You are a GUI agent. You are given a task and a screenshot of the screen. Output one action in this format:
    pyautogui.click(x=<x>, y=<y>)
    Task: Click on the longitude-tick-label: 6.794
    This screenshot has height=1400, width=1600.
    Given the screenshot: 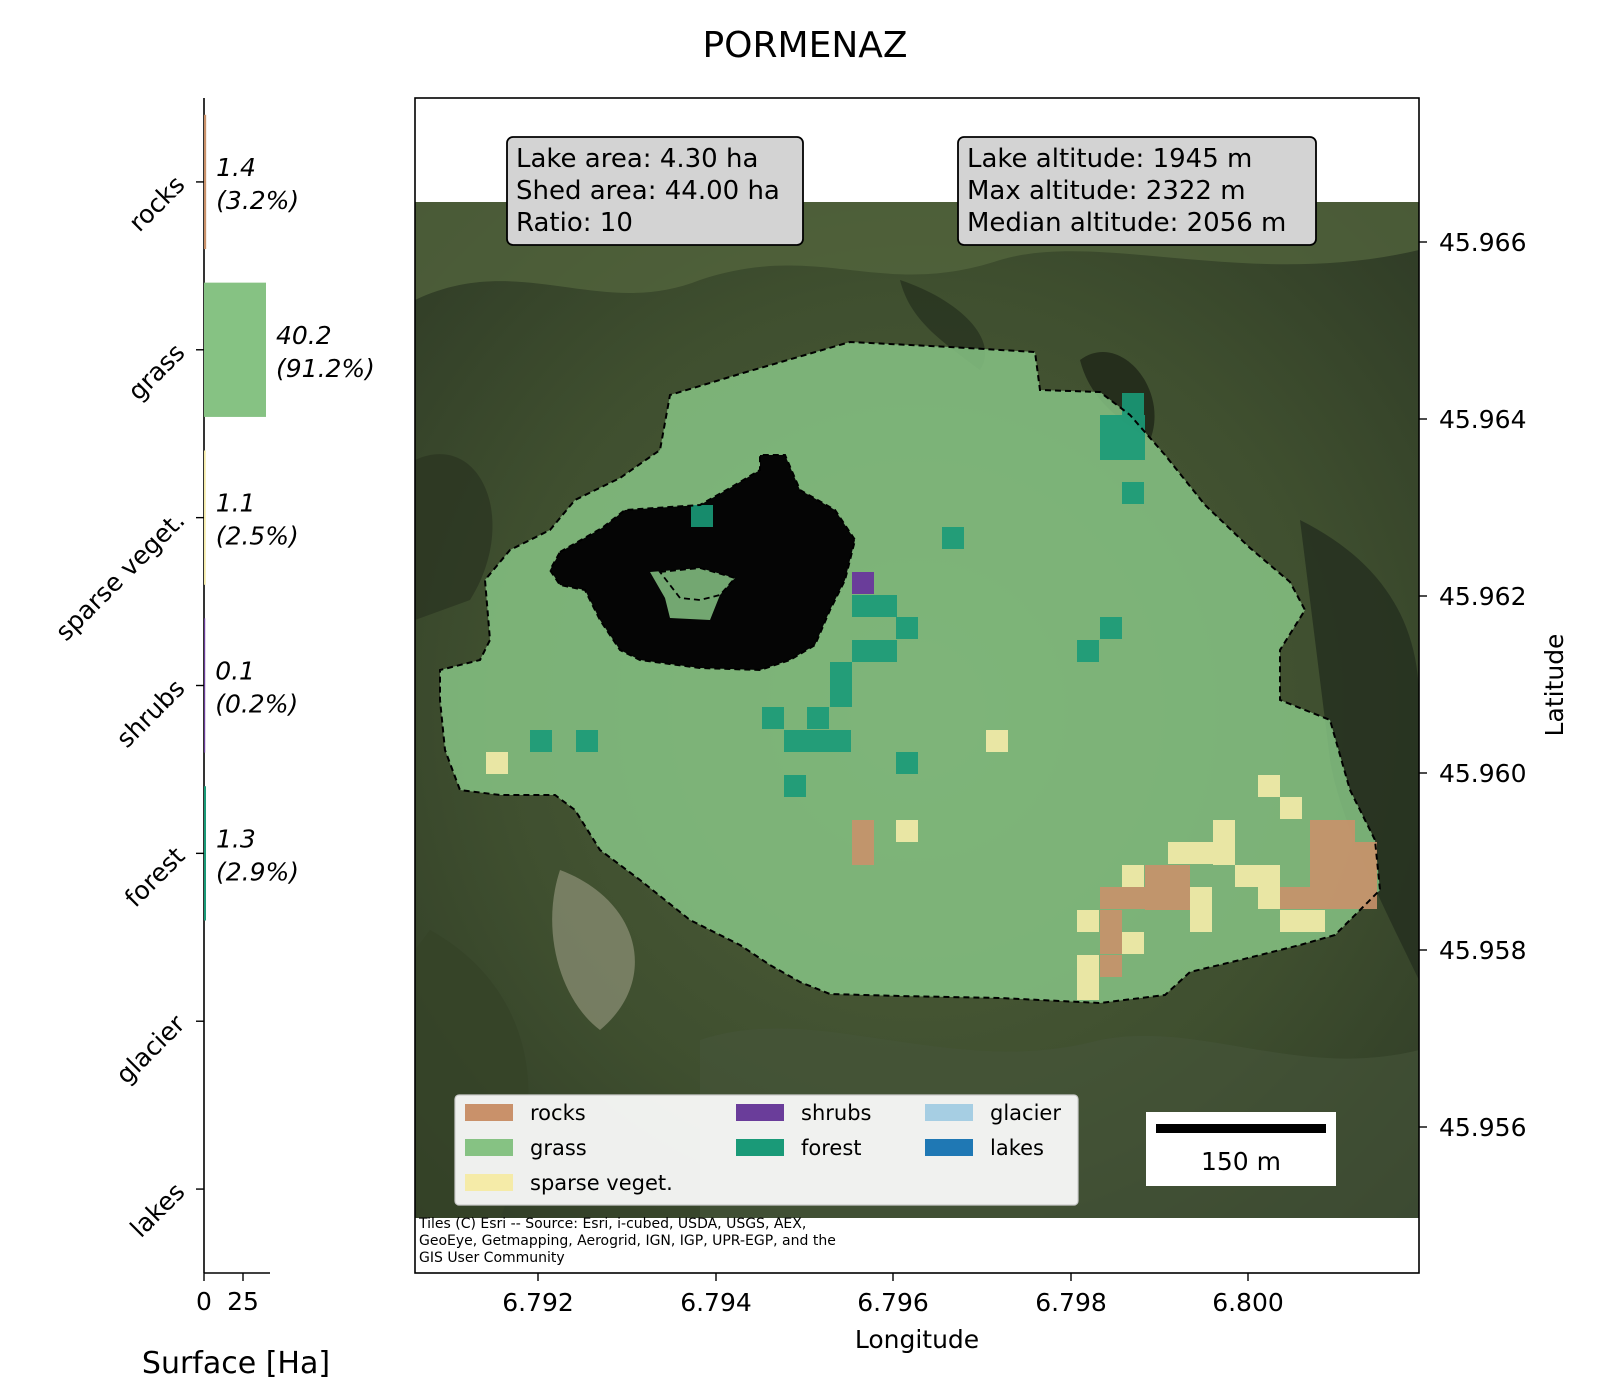 What is the action you would take?
    pyautogui.click(x=716, y=1302)
    